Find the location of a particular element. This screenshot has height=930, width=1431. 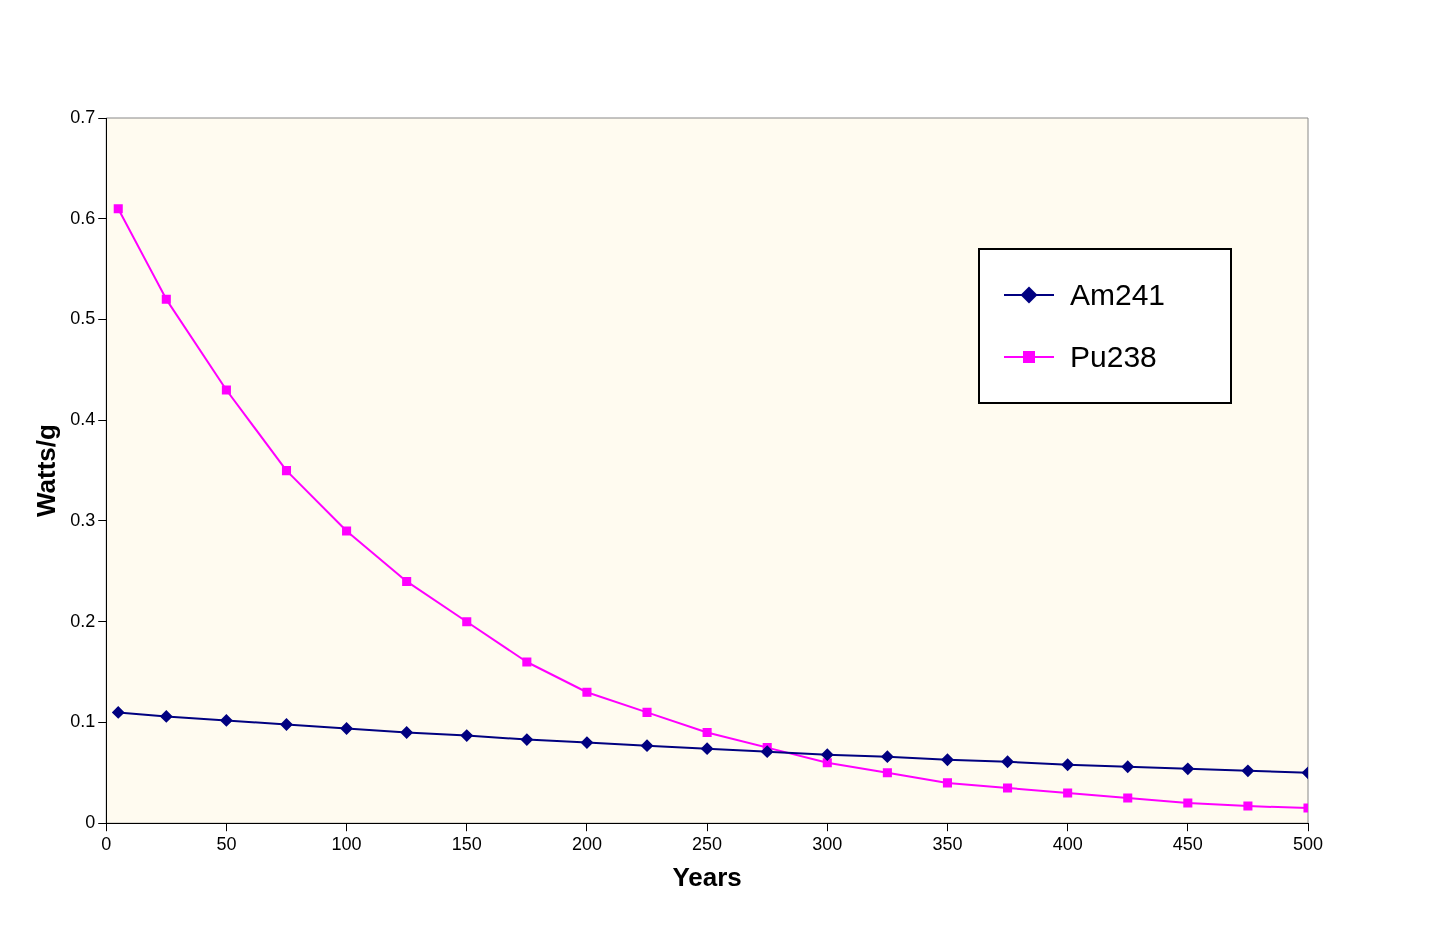

x-tick-label: 250 is located at coordinates (707, 843).